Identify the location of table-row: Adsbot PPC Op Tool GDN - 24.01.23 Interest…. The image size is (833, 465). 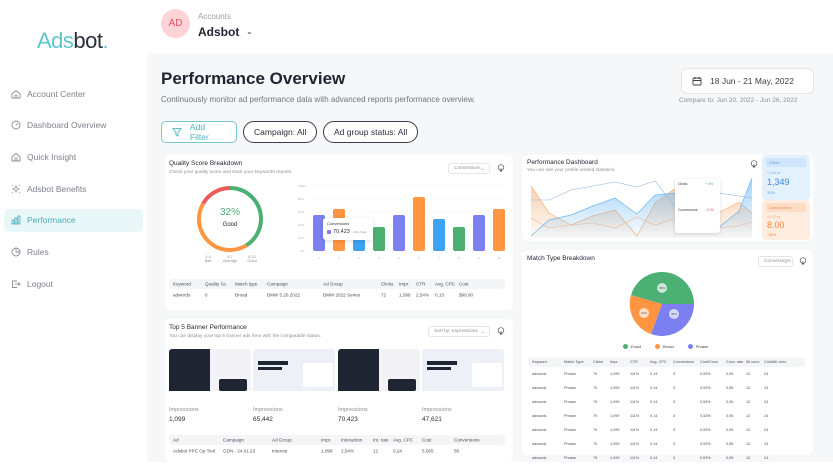
(316, 451).